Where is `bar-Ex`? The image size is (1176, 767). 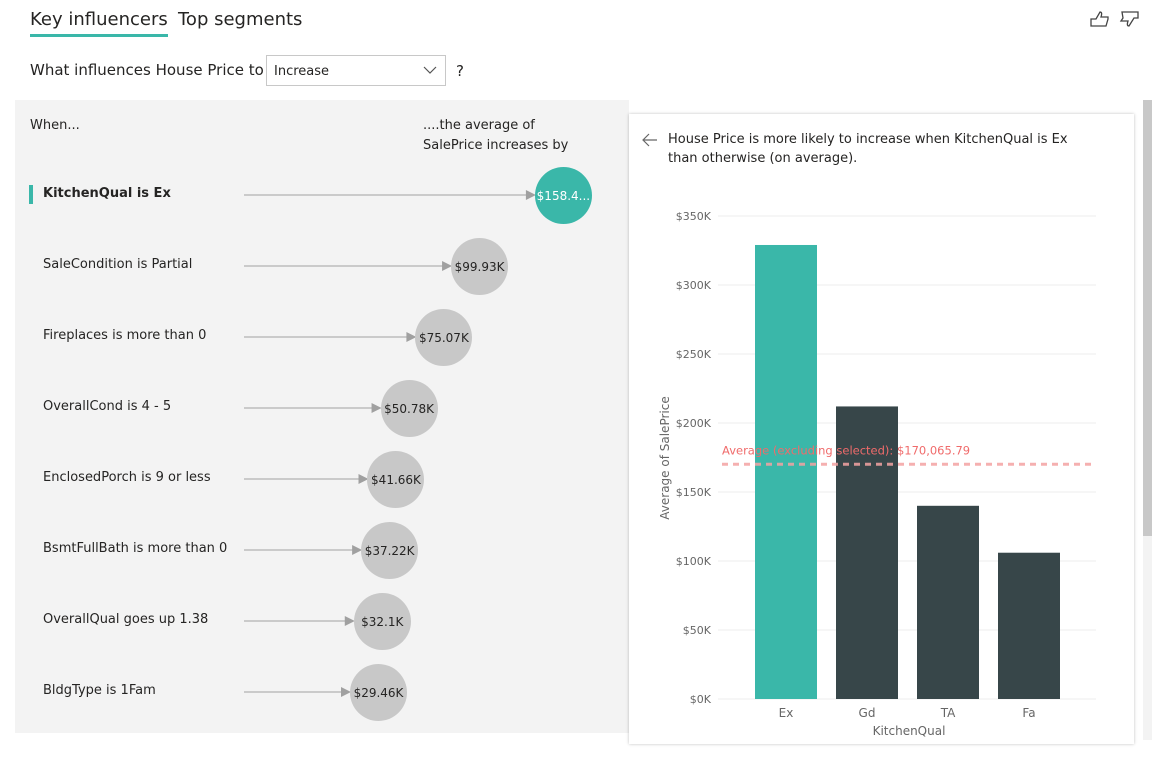
bar-Ex is located at coordinates (786, 472).